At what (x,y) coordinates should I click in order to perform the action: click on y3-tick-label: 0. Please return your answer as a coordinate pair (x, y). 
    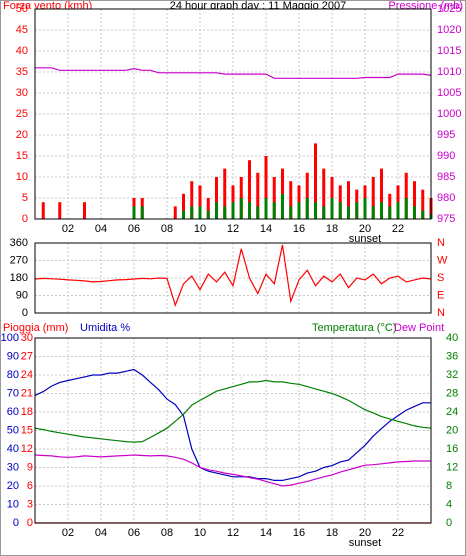
    Looking at the image, I should click on (30, 523).